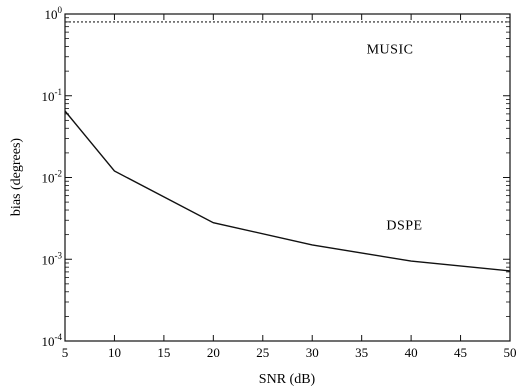  What do you see at coordinates (289, 352) in the screenshot?
I see `x-tick-labels: 5 10 15 20 25 30 35 40 45 50` at bounding box center [289, 352].